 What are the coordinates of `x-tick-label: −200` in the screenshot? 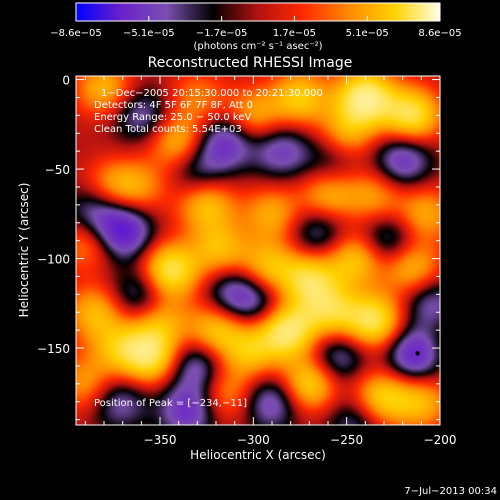 It's located at (440, 440).